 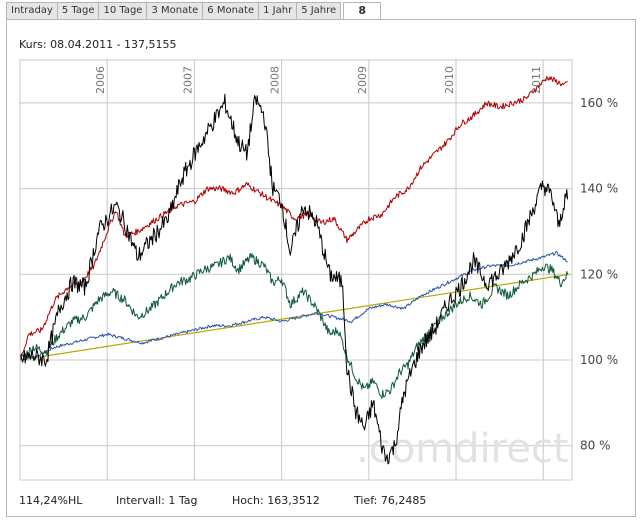 I want to click on comdirect-watermark: .comdirect, so click(x=462, y=449).